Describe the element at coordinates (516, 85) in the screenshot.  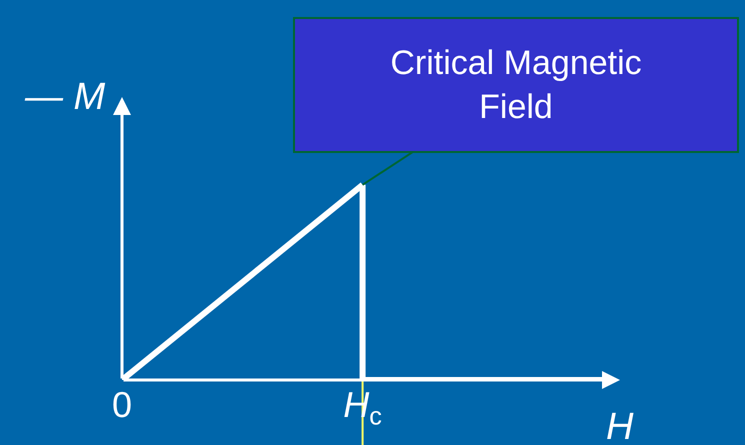
I see `annotation: Critical Magnetic Field` at that location.